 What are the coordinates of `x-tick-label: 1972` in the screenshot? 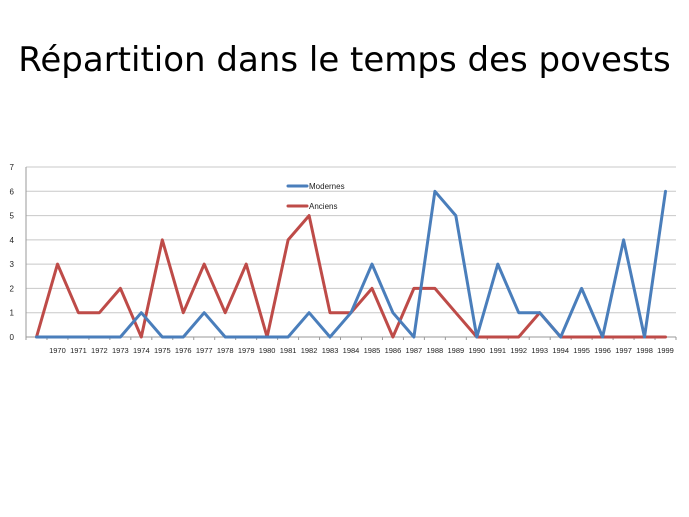 It's located at (99, 350).